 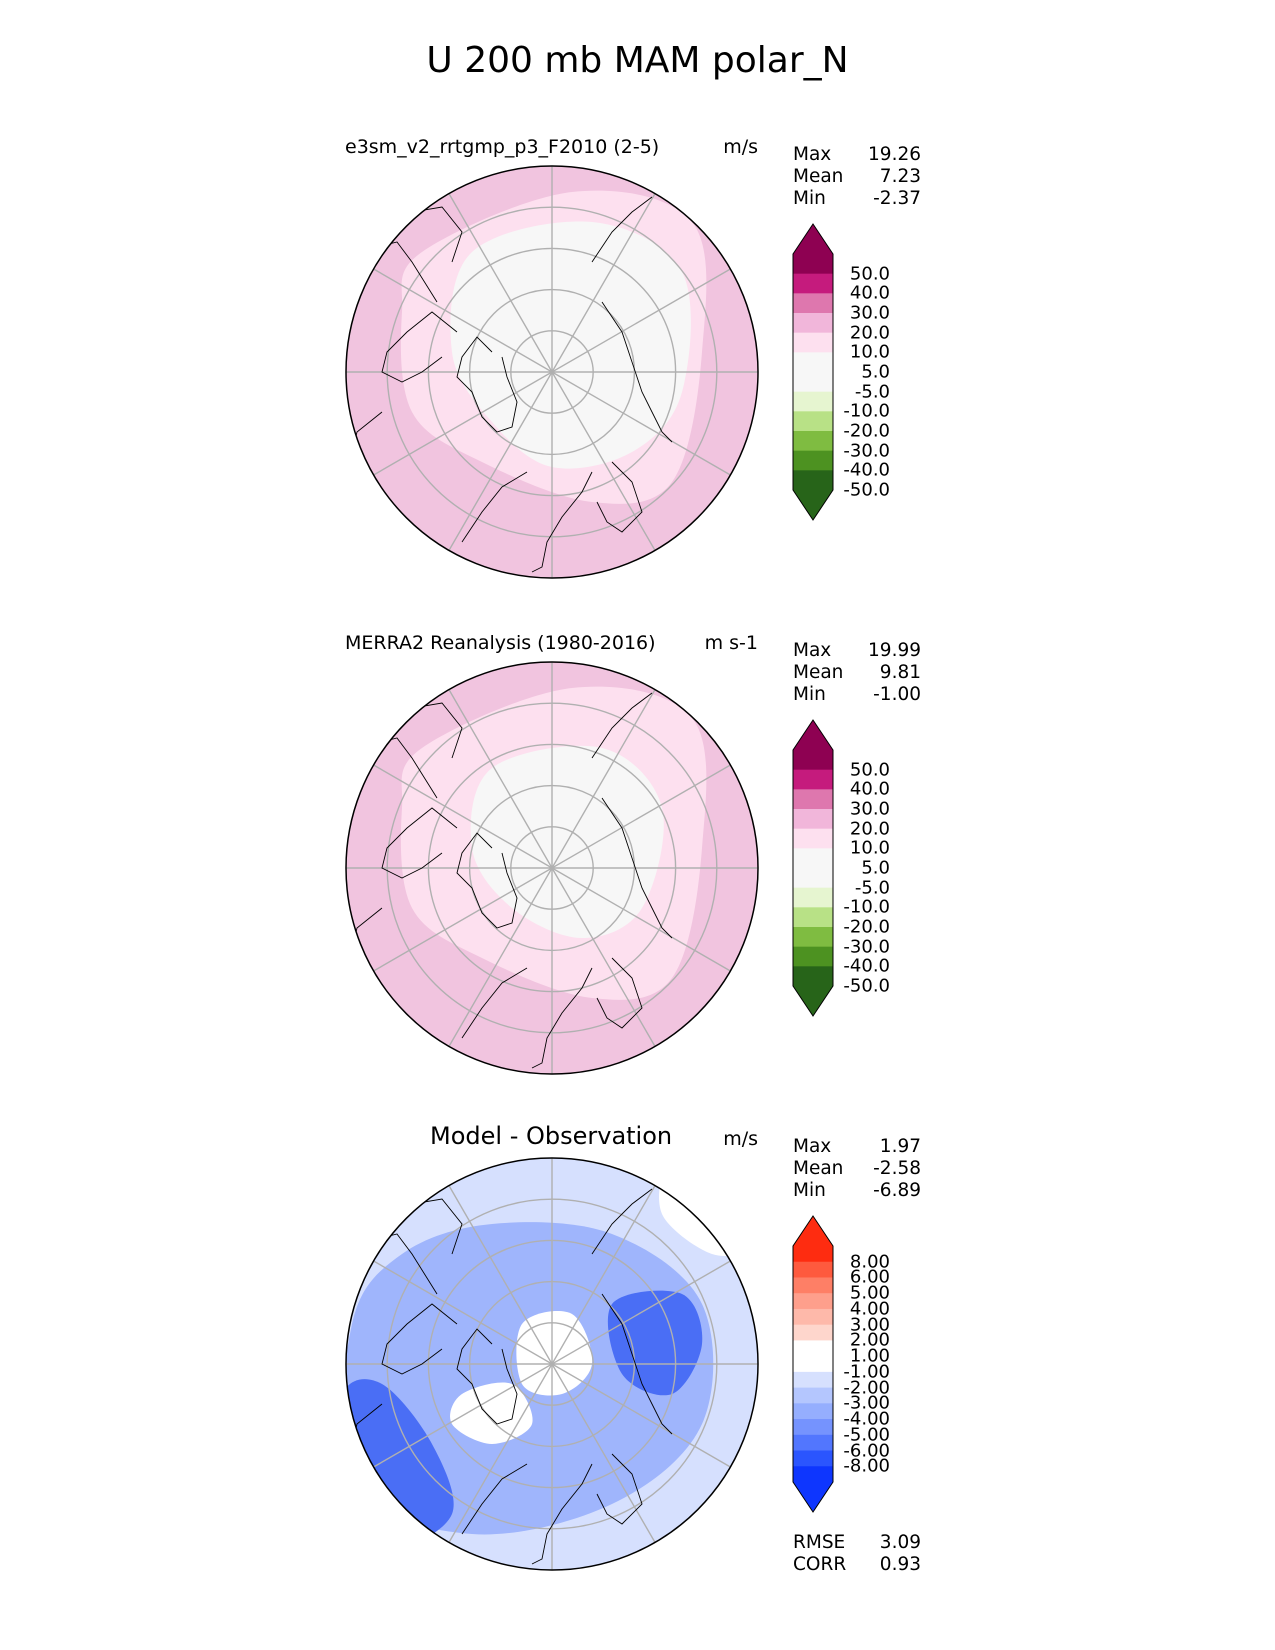 What do you see at coordinates (866, 1419) in the screenshot?
I see `colorbar-tick-label: -4.00` at bounding box center [866, 1419].